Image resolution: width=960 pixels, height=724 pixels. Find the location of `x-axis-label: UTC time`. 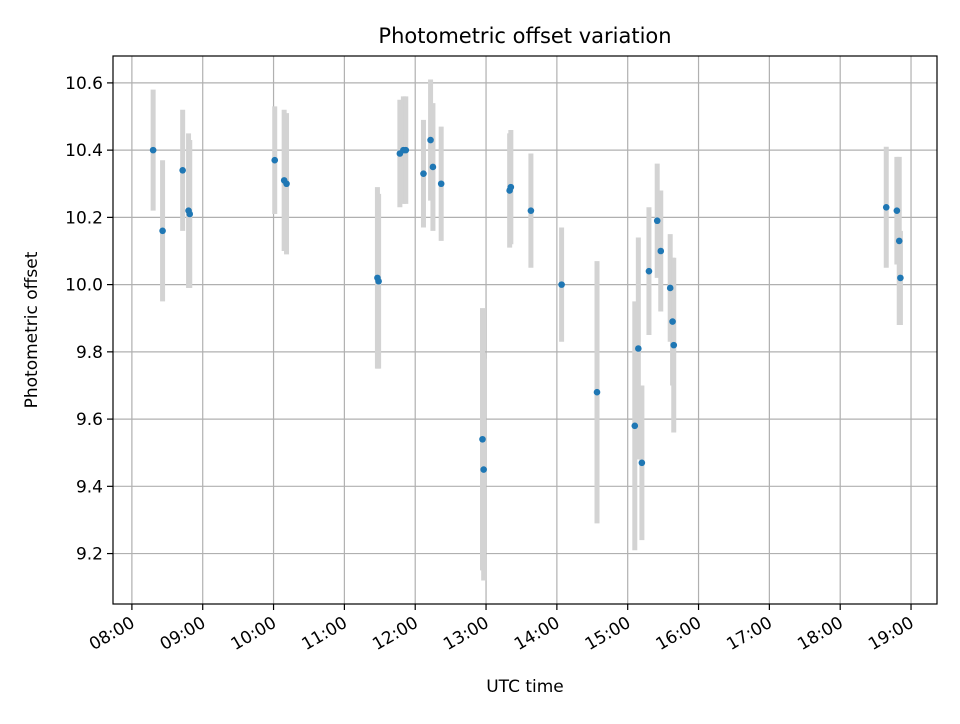

x-axis-label: UTC time is located at coordinates (525, 687).